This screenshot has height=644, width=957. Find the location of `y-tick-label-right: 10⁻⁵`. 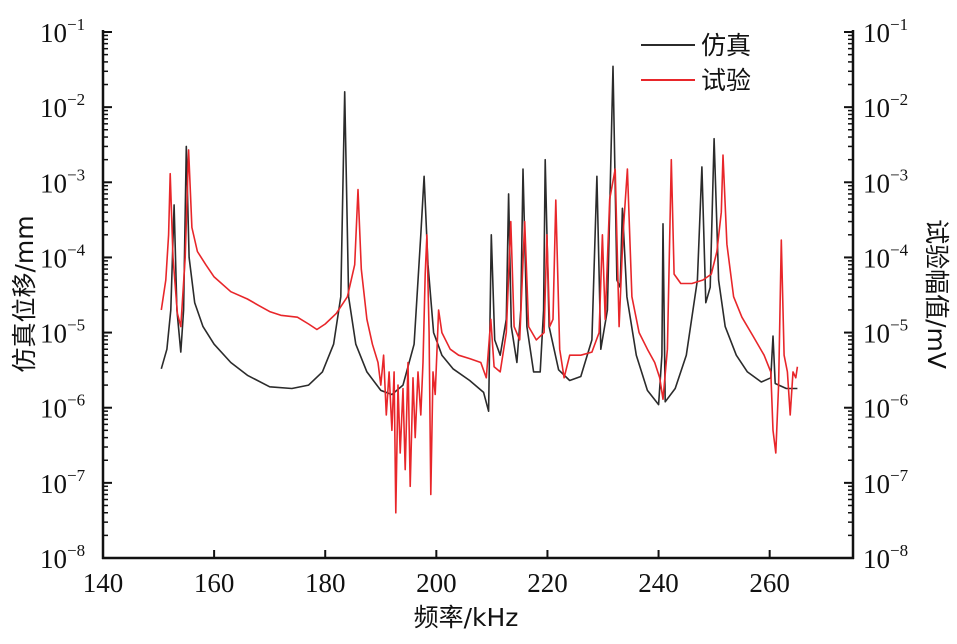

y-tick-label-right: 10⁻⁵ is located at coordinates (885, 332).